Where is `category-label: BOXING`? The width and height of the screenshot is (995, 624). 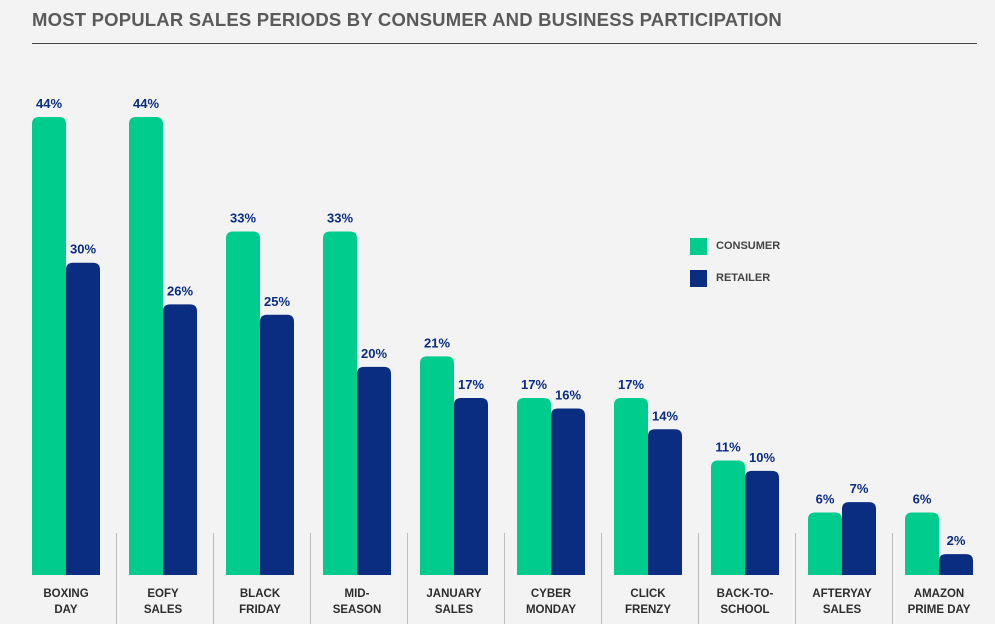 category-label: BOXING is located at coordinates (65, 594).